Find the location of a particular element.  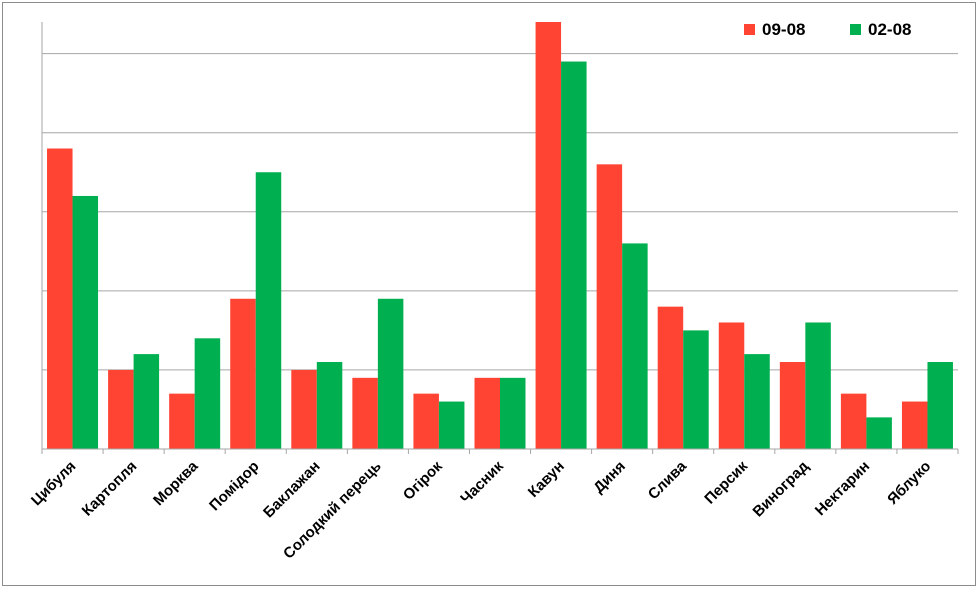

bar-09-08-Цибуля is located at coordinates (60, 298).